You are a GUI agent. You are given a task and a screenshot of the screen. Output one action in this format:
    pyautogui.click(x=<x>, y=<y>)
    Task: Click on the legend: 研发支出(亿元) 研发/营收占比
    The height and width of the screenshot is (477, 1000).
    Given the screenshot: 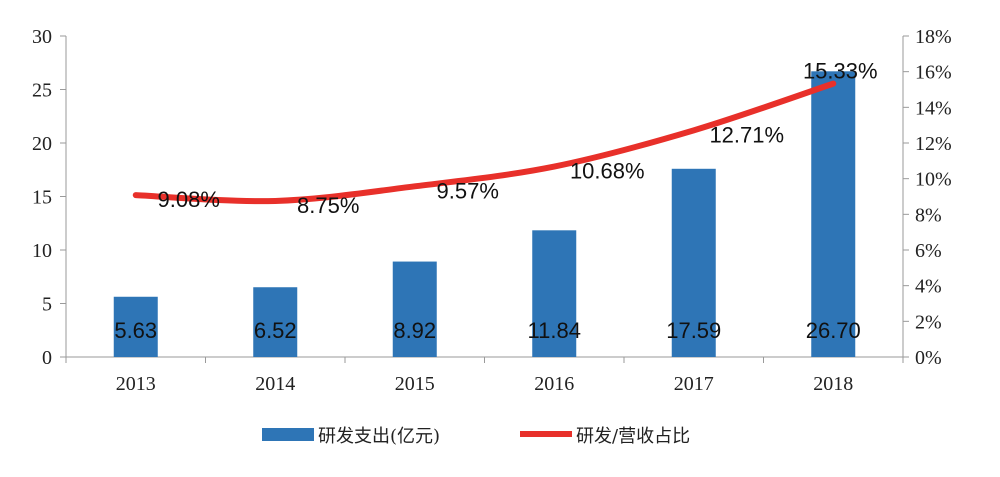 What is the action you would take?
    pyautogui.click(x=476, y=436)
    